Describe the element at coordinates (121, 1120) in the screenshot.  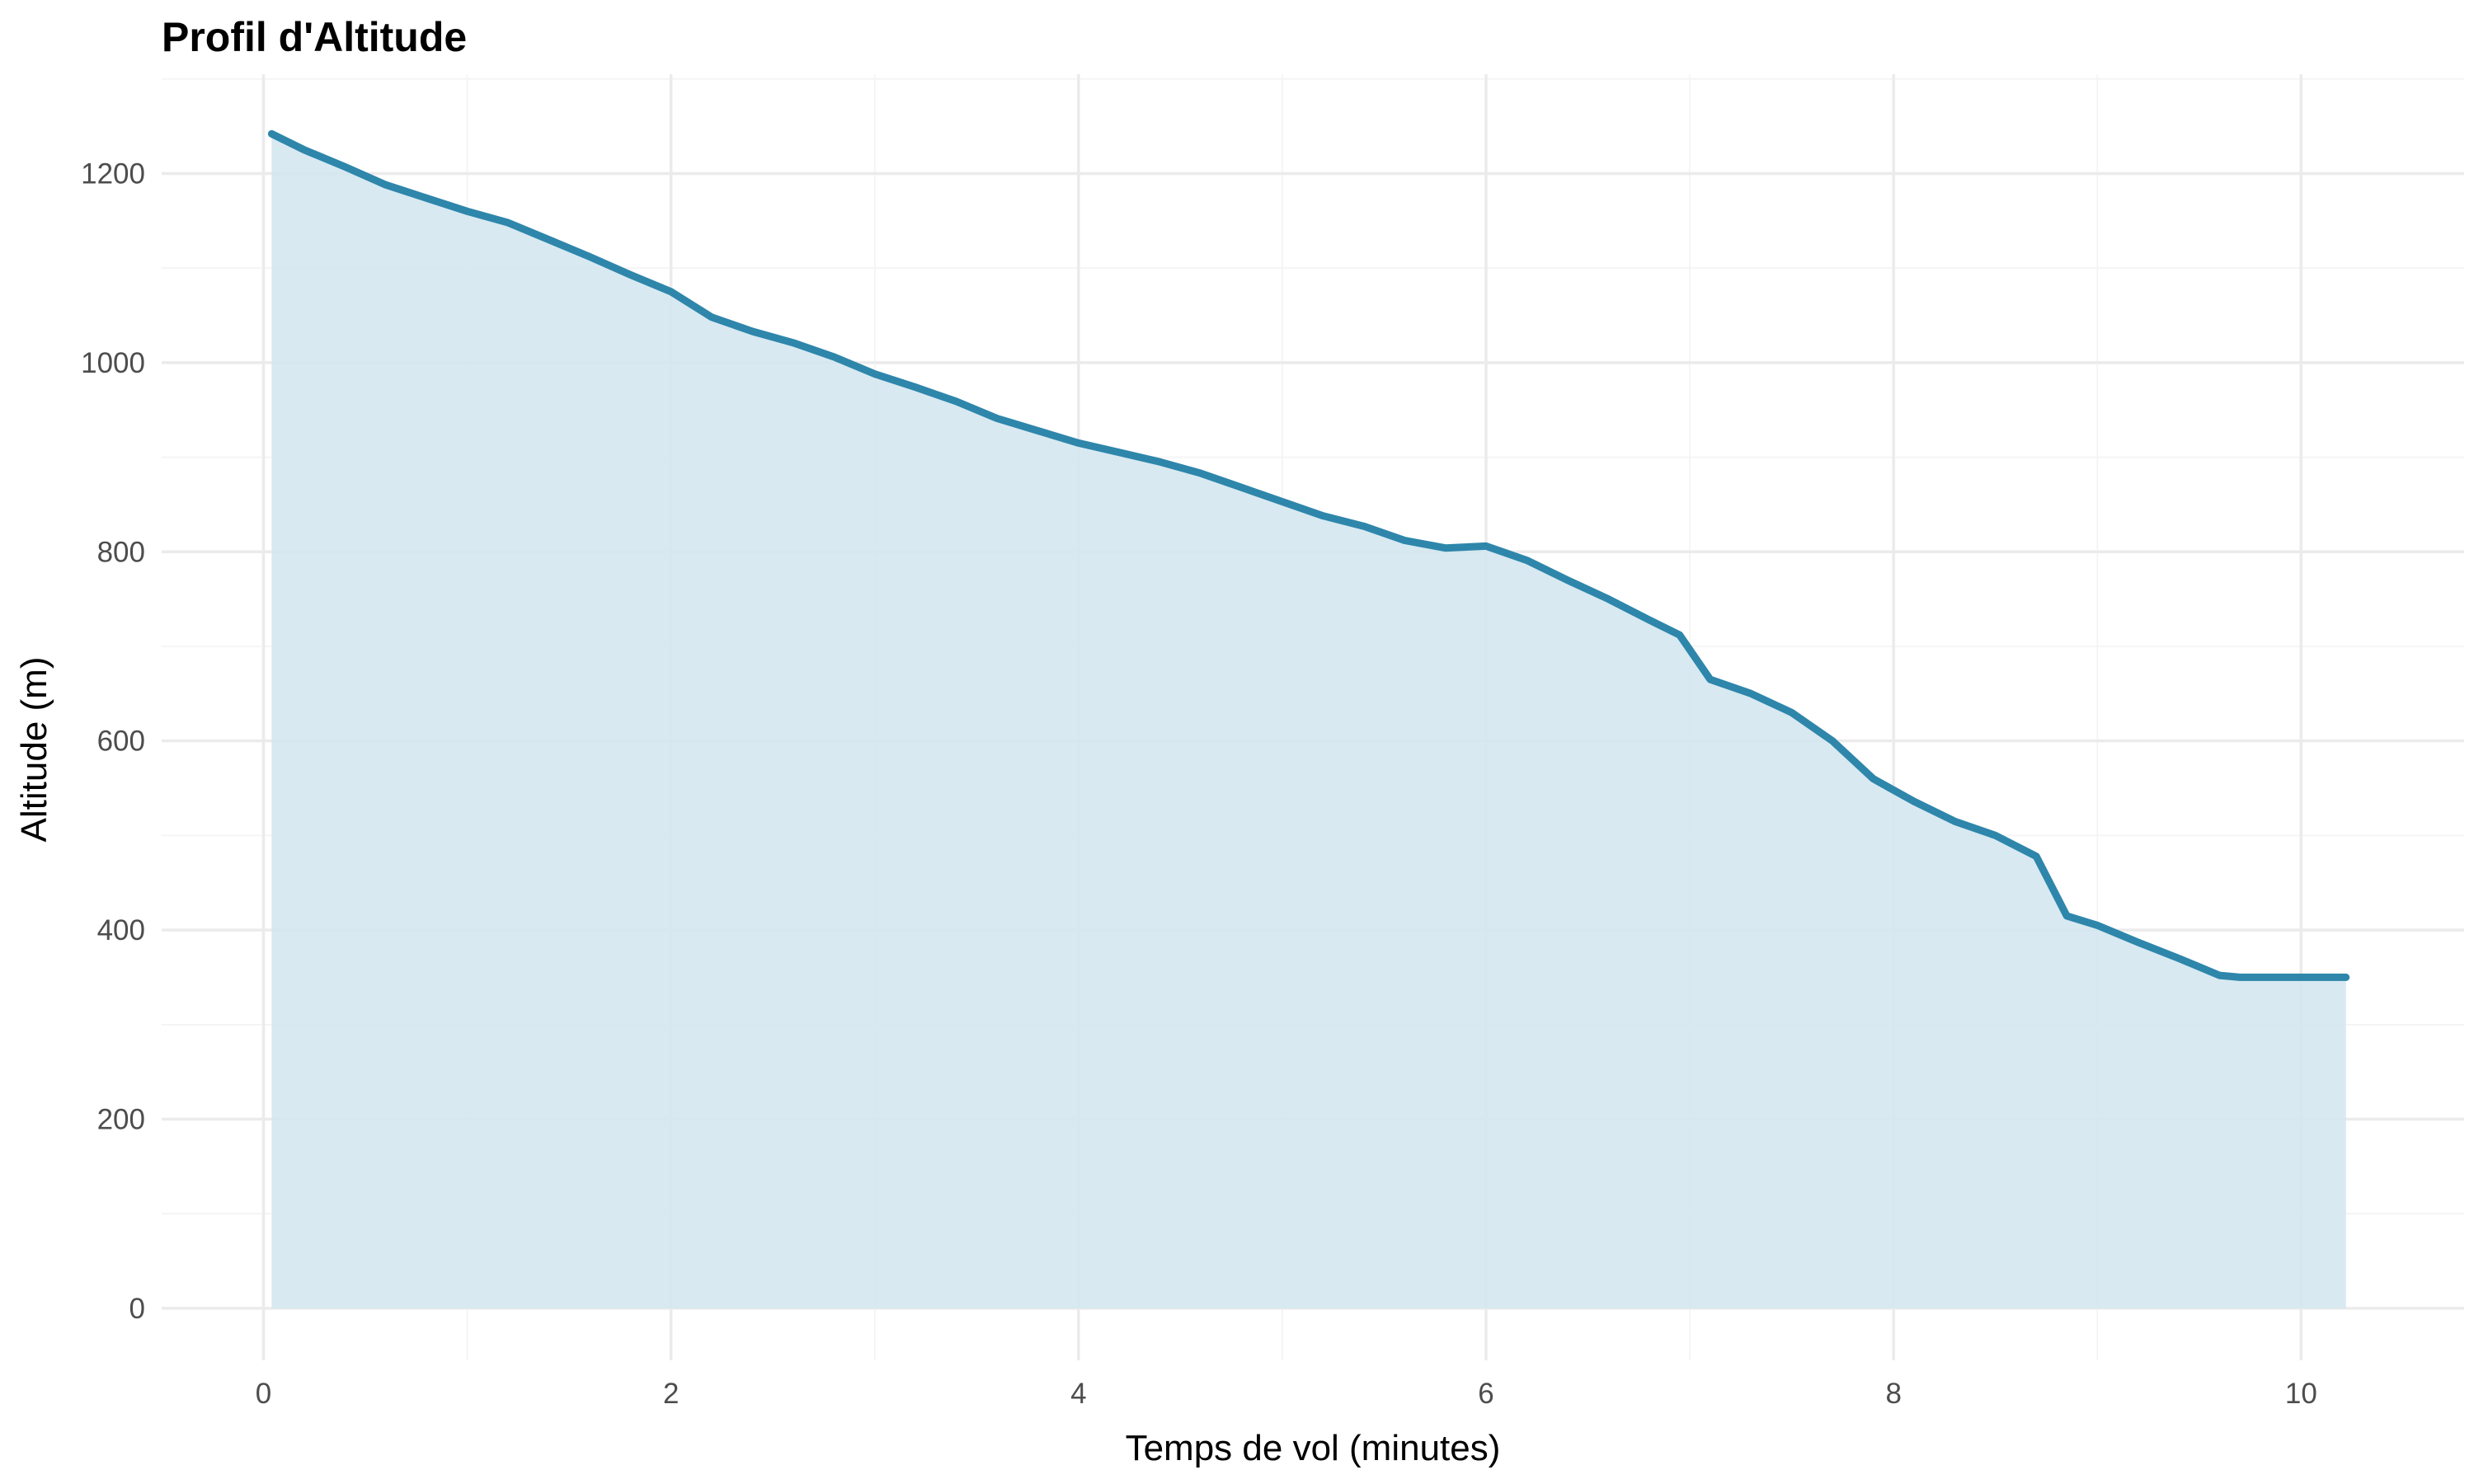
I see `y-tick-label: 200` at that location.